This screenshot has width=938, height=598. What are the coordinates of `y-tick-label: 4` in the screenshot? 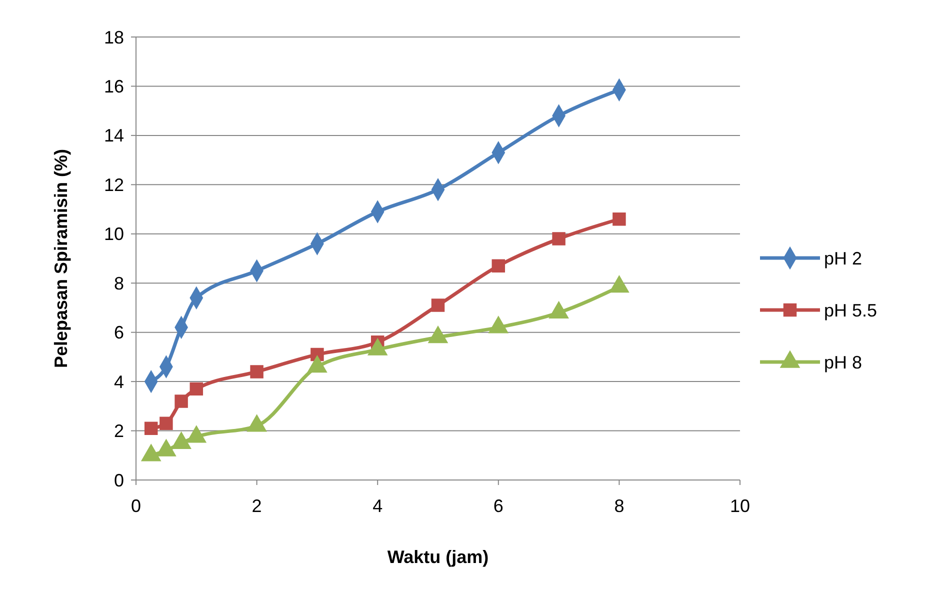 It's located at (119, 382).